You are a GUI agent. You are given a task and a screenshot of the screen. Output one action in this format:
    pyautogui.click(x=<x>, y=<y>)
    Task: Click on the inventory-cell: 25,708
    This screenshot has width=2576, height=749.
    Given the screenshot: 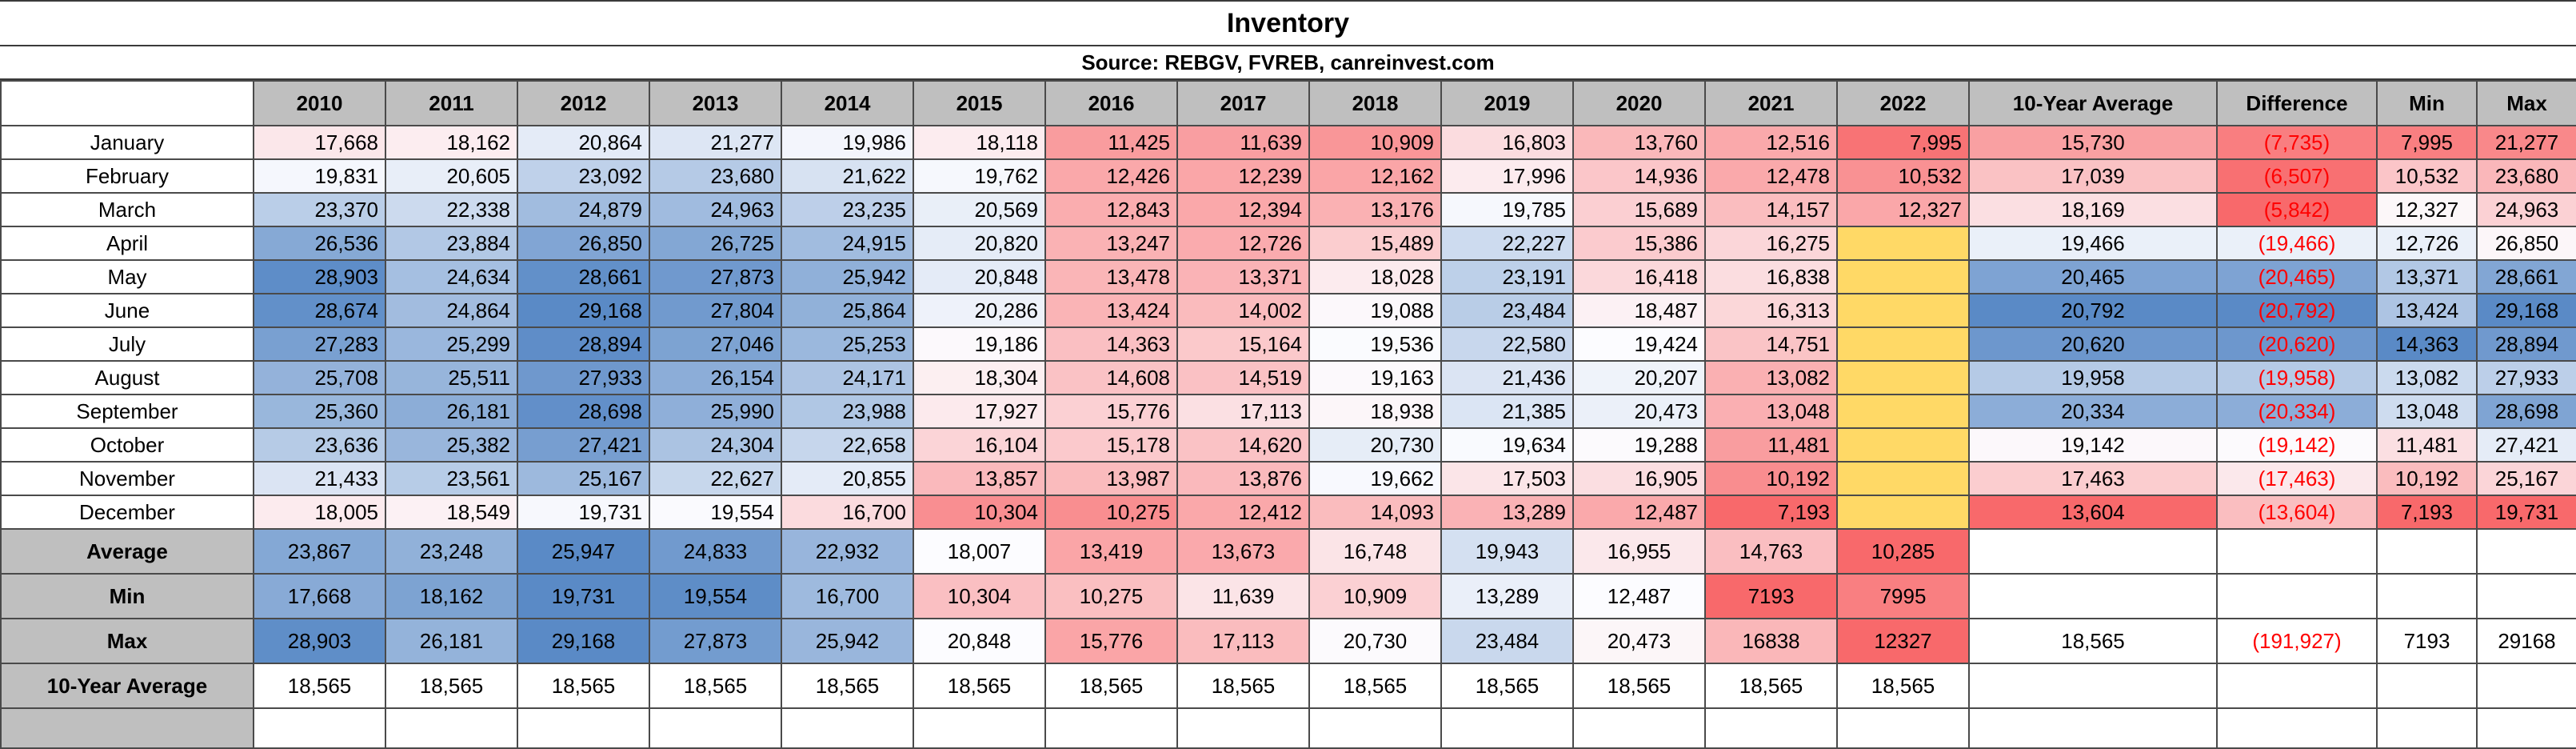 What is the action you would take?
    pyautogui.click(x=320, y=378)
    